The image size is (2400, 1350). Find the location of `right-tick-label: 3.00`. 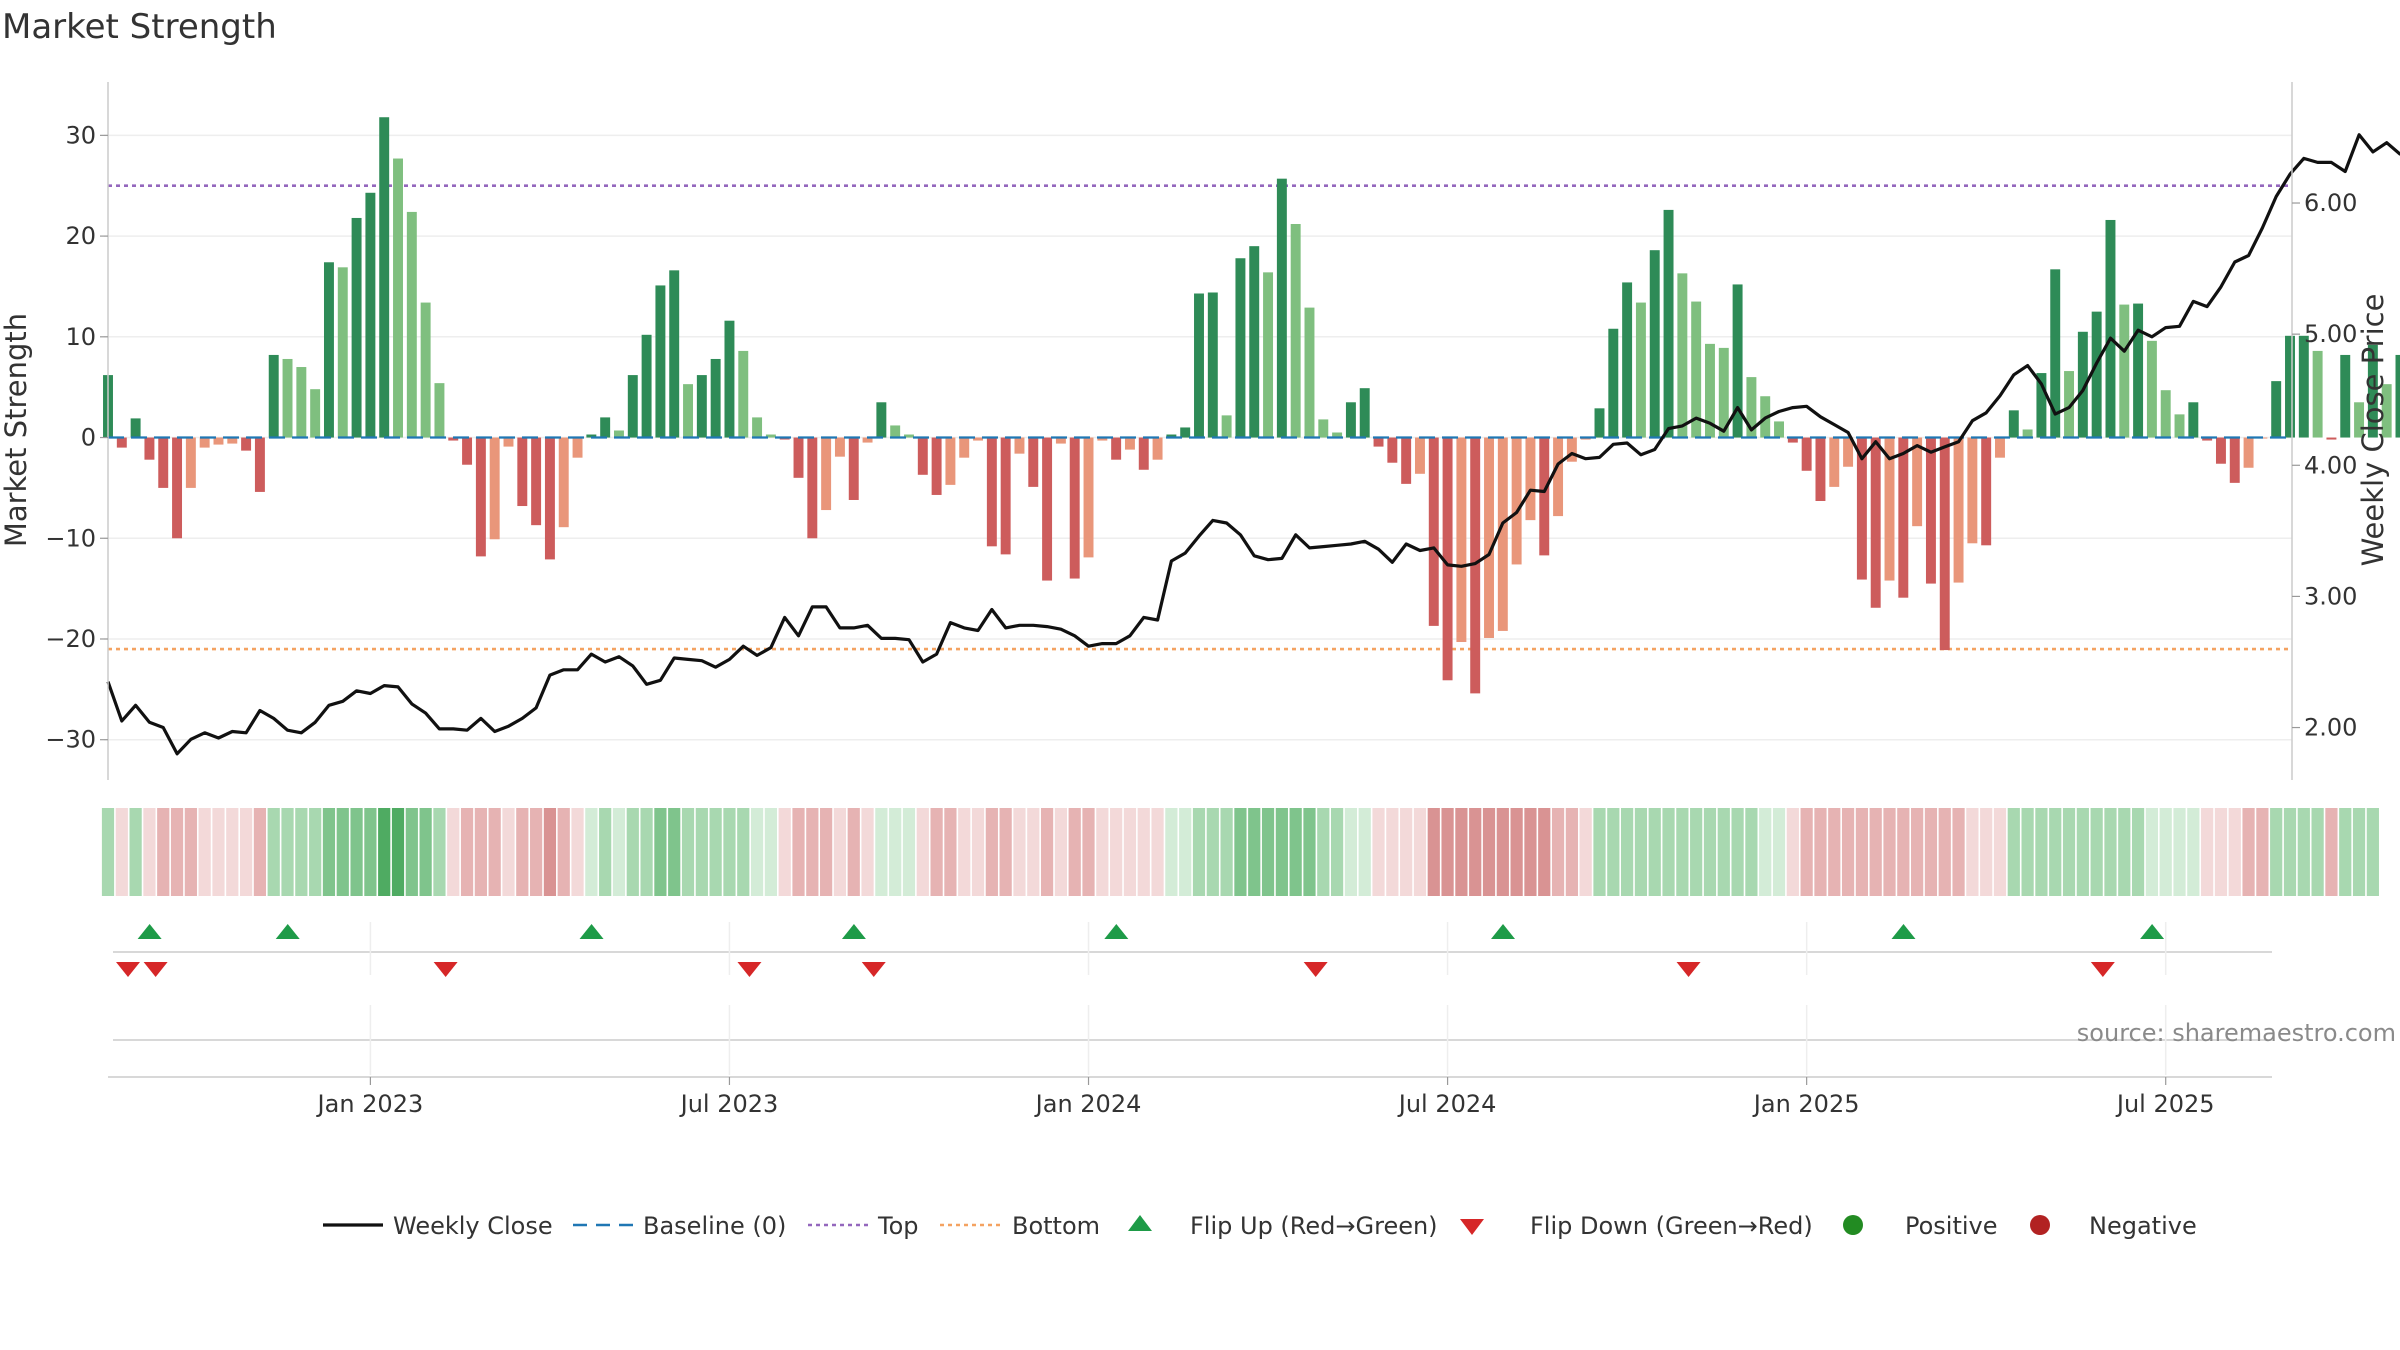

right-tick-label: 3.00 is located at coordinates (2330, 596).